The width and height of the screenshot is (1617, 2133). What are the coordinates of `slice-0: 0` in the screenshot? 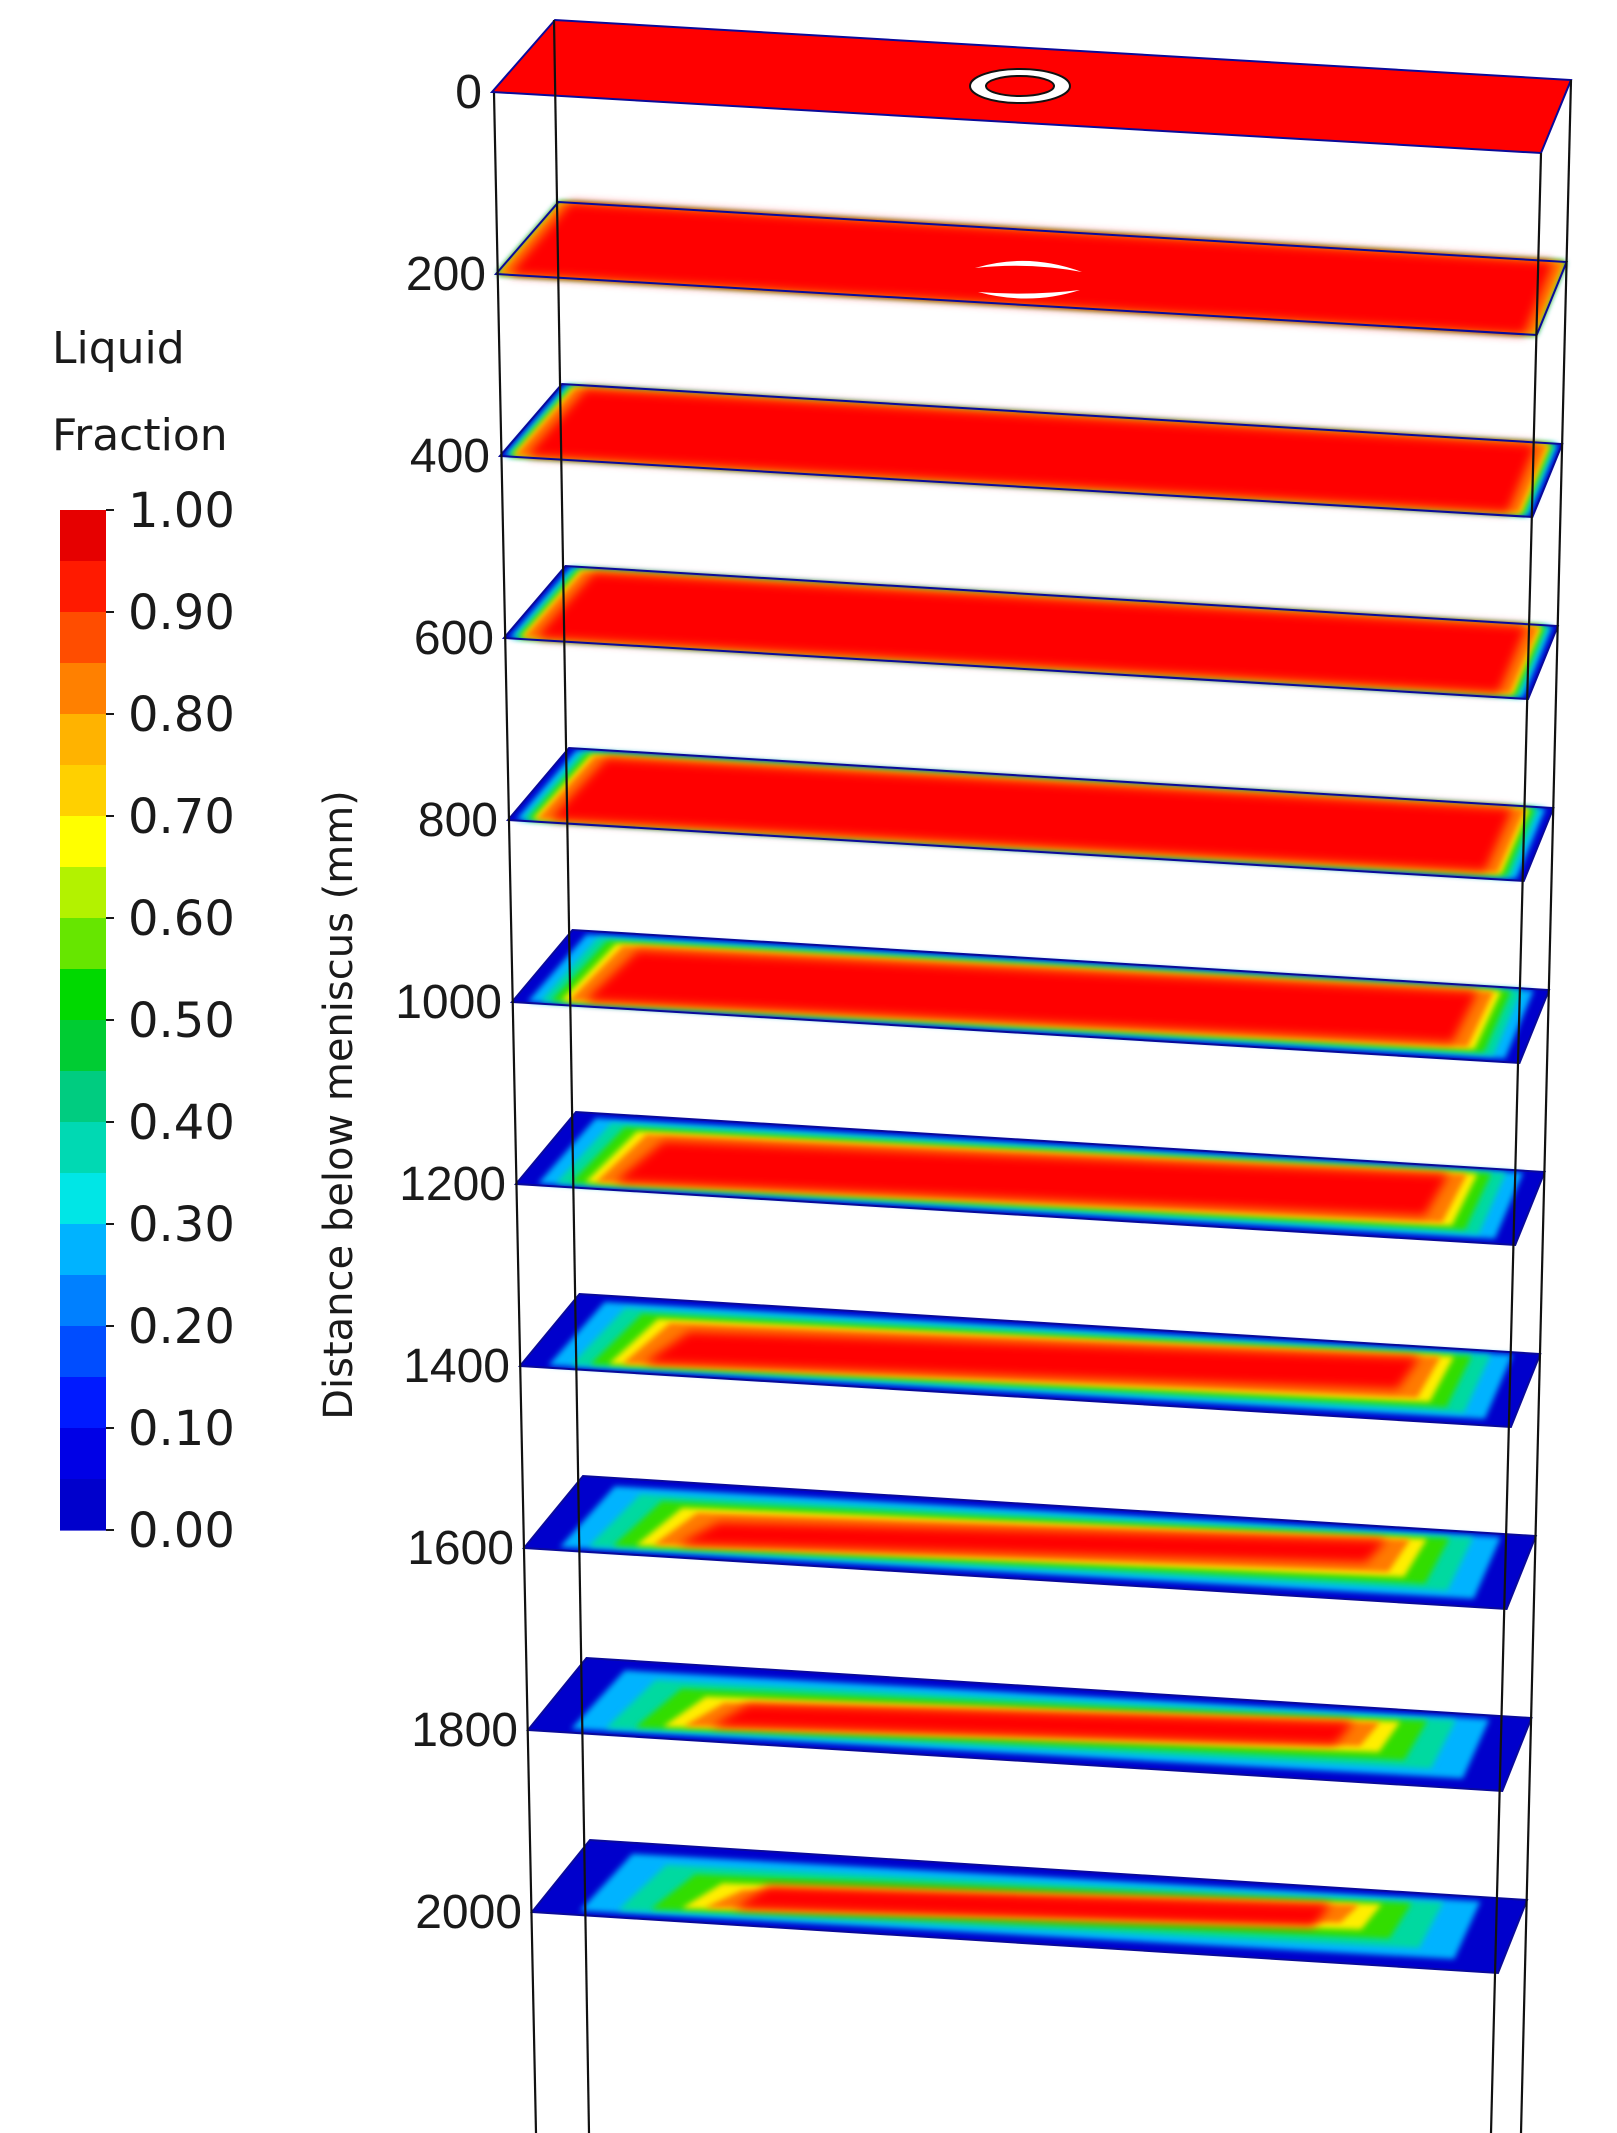 It's located at (1014, 86).